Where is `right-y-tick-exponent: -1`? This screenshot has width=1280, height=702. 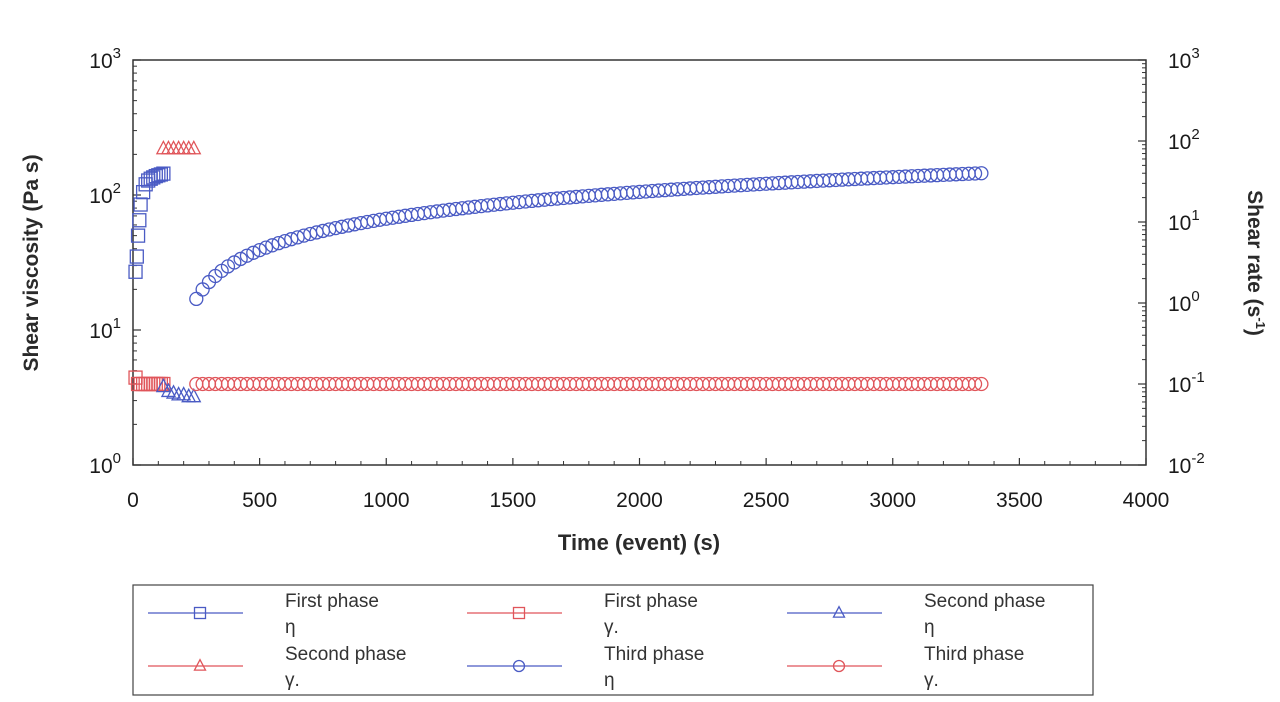 right-y-tick-exponent: -1 is located at coordinates (1197, 377).